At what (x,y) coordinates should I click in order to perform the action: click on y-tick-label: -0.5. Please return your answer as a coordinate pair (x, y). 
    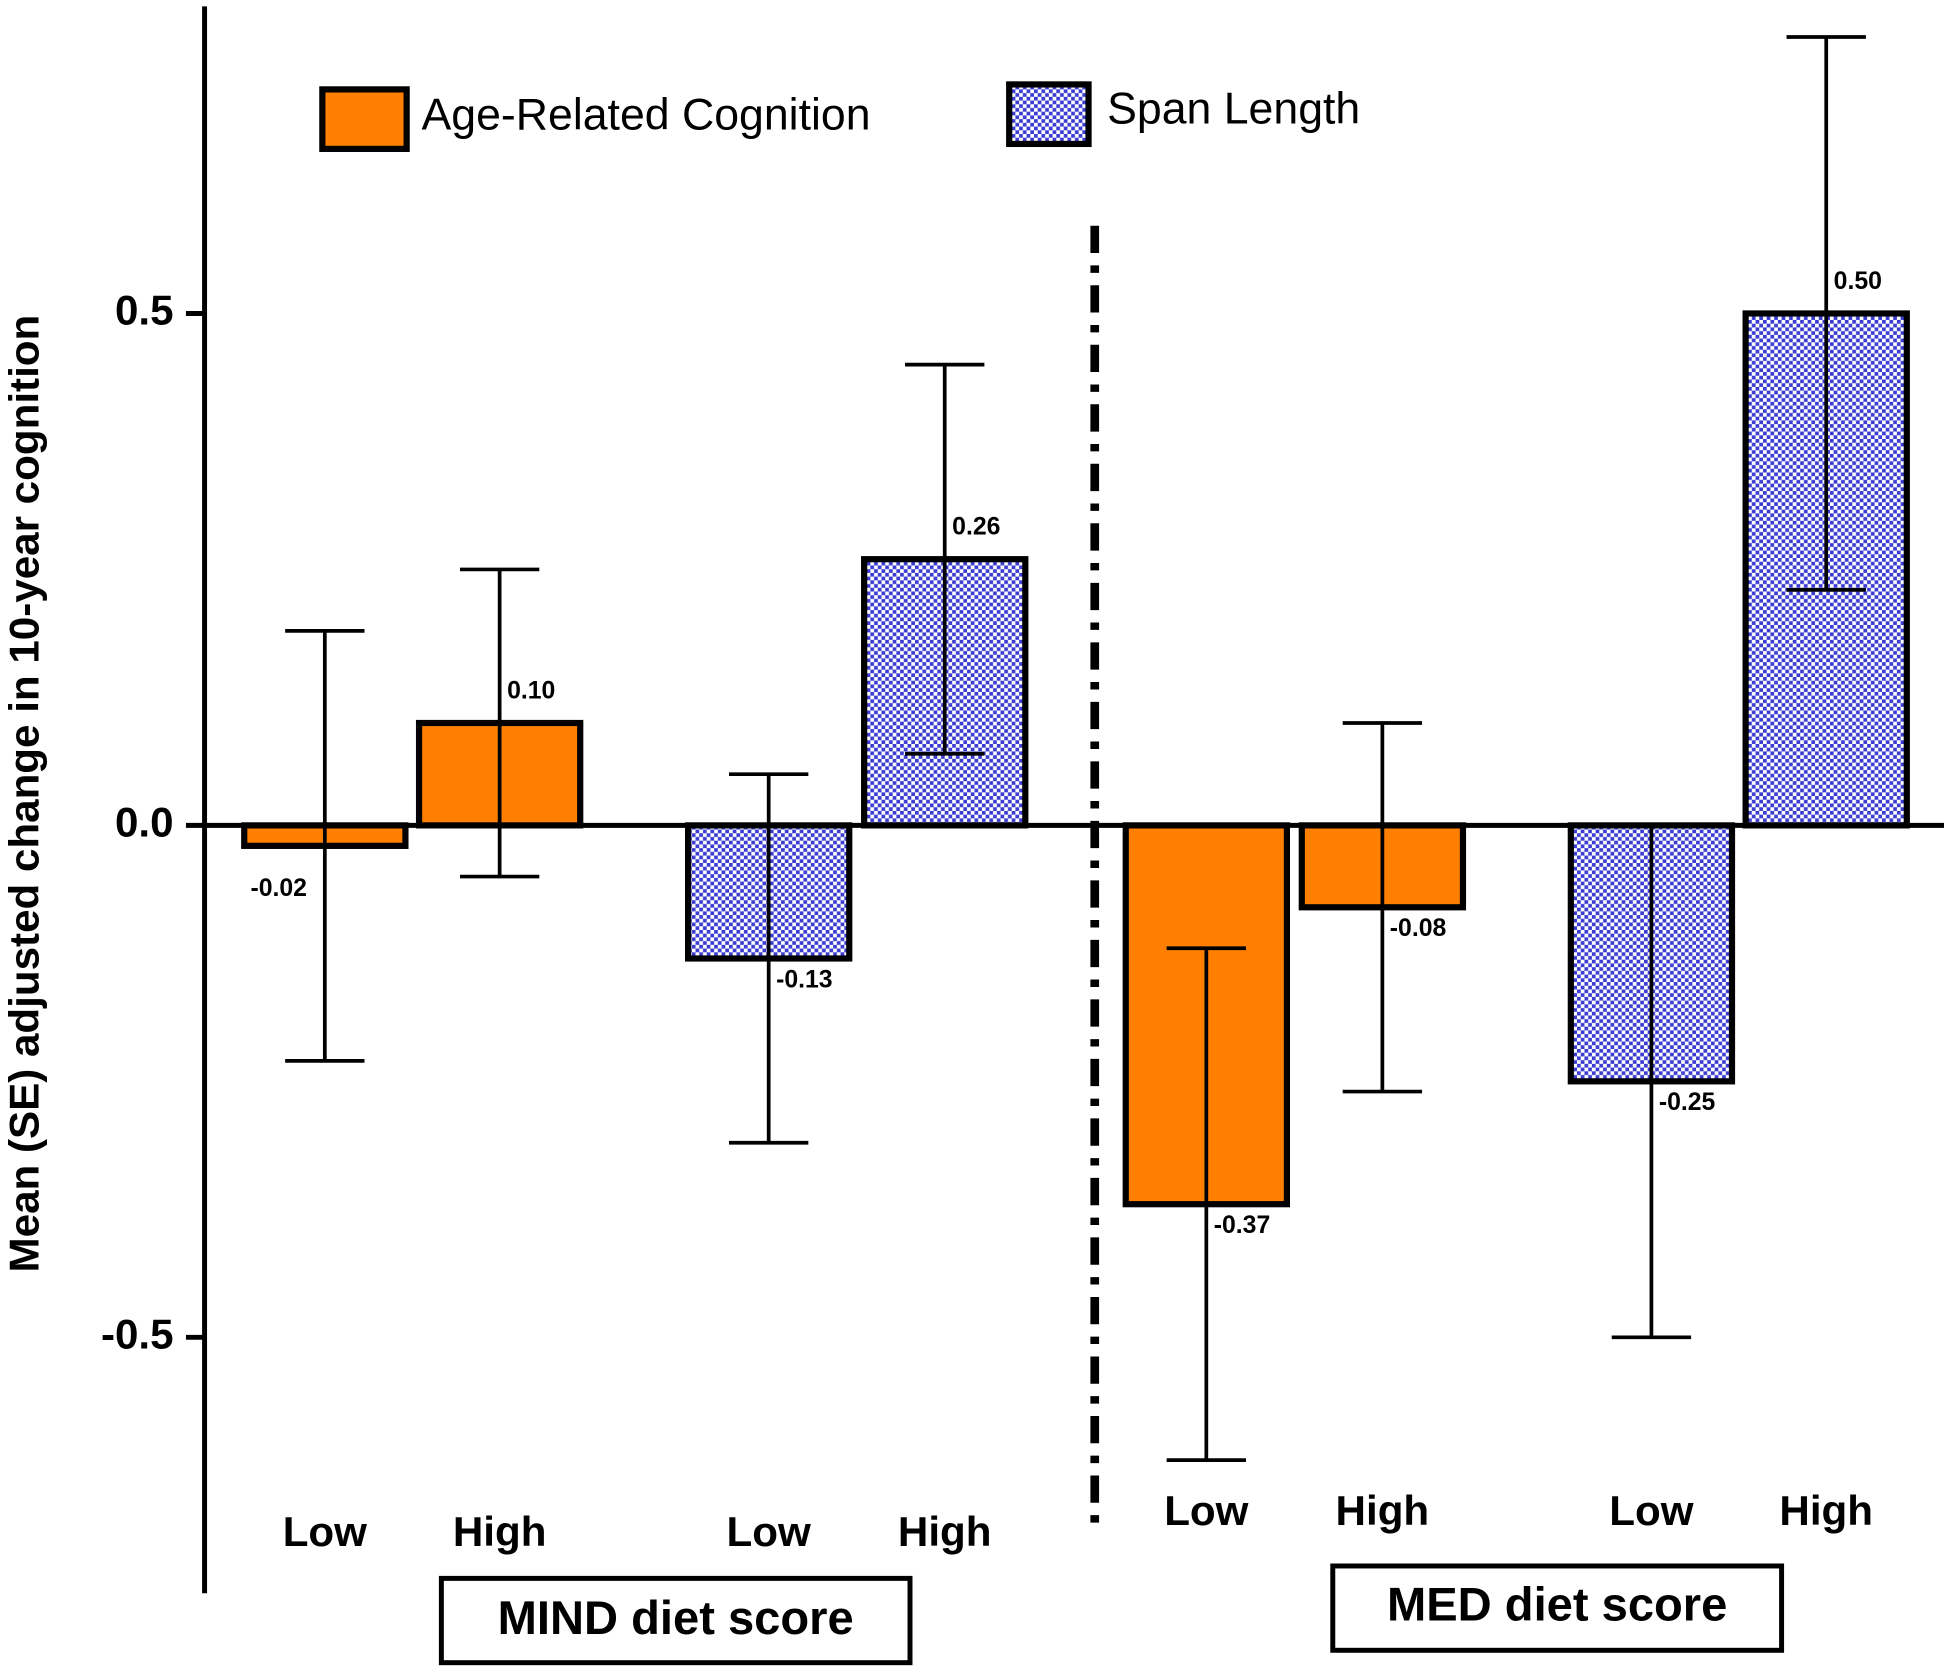
    Looking at the image, I should click on (137, 1333).